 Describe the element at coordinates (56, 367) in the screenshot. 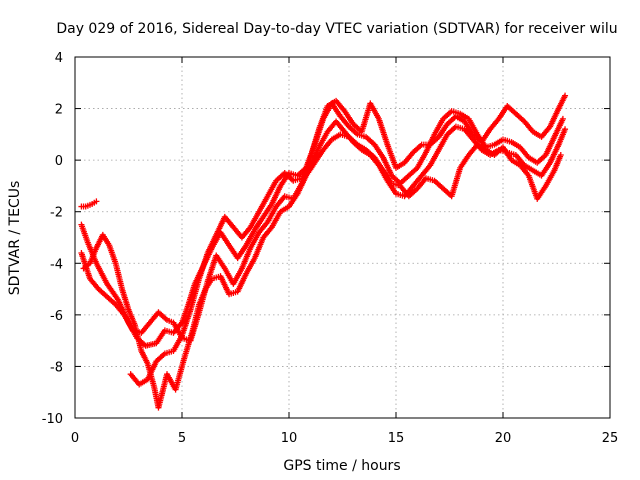

I see `y-tick-label: -8` at that location.